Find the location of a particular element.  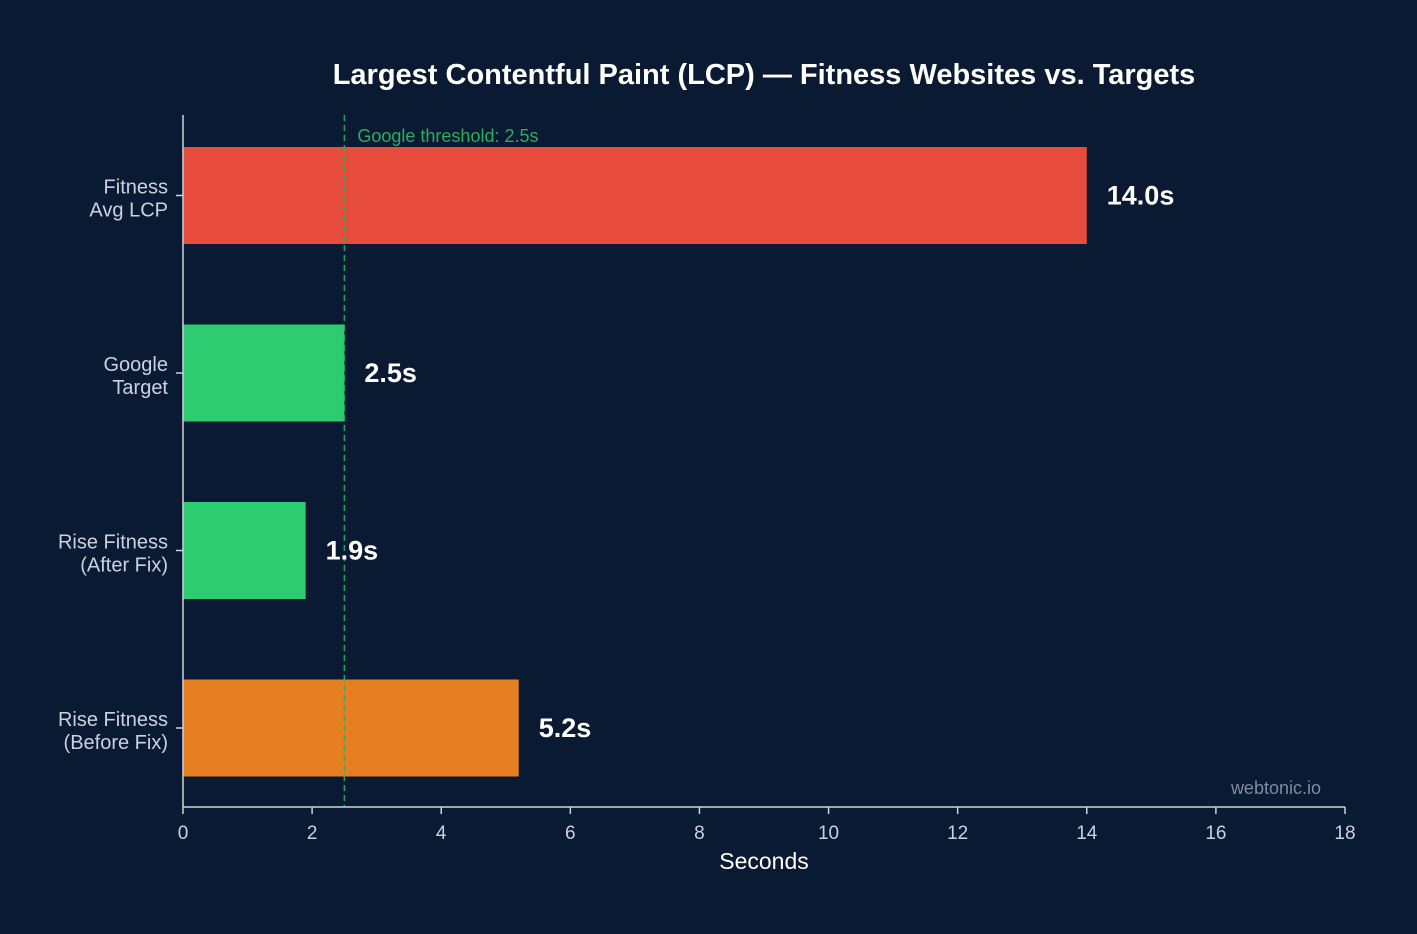

watermark: webtonic.io is located at coordinates (1275, 788).